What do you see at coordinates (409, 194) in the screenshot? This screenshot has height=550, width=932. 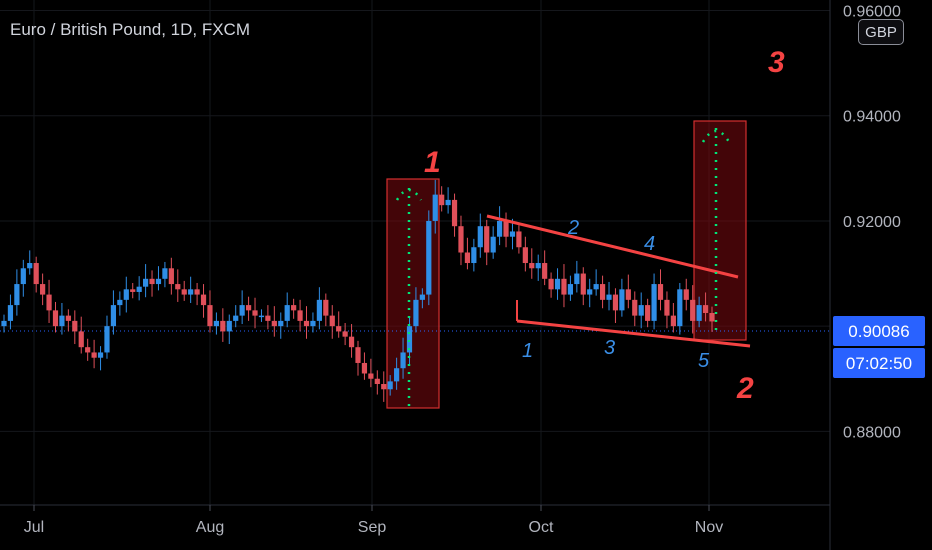 I see `target-arrow-1-head` at bounding box center [409, 194].